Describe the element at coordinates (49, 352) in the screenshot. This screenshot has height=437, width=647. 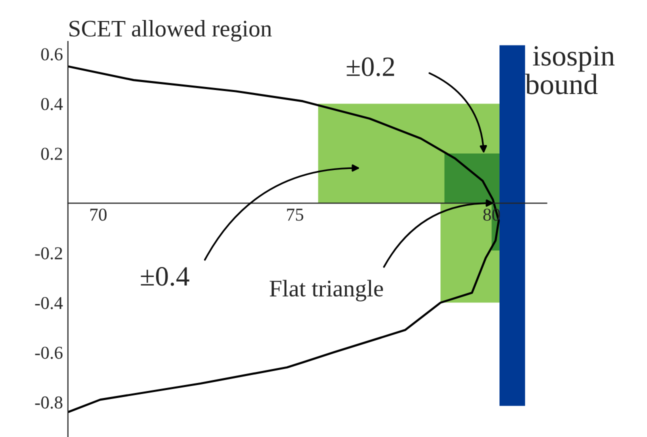
I see `y-tick-label: -0.6` at that location.